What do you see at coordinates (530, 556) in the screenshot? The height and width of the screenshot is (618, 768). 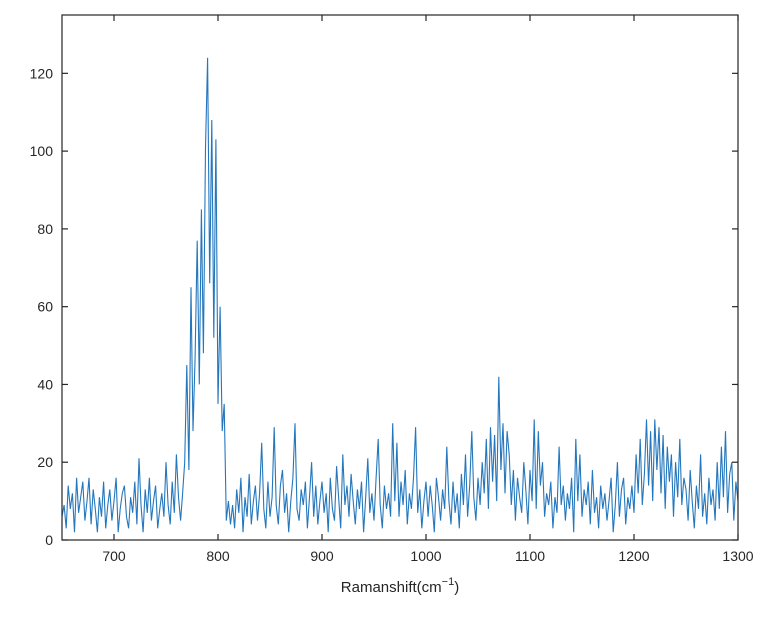 I see `x-tick-label: 1100` at bounding box center [530, 556].